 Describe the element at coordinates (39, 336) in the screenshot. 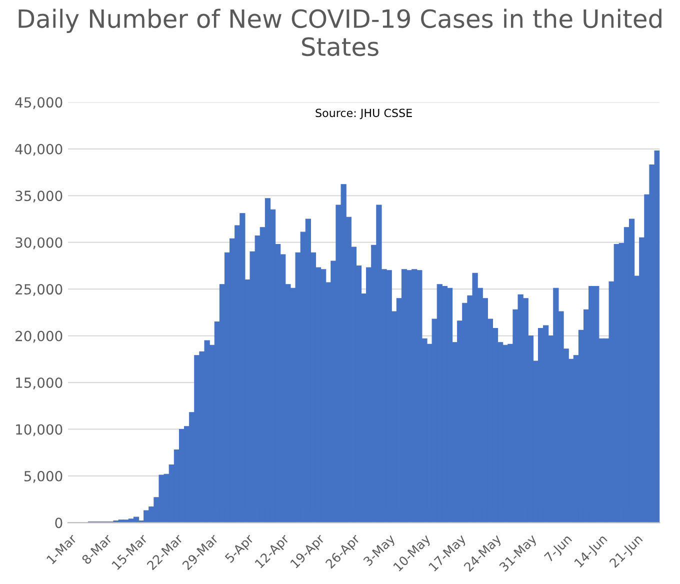

I see `y-tick-label: 20,000` at that location.